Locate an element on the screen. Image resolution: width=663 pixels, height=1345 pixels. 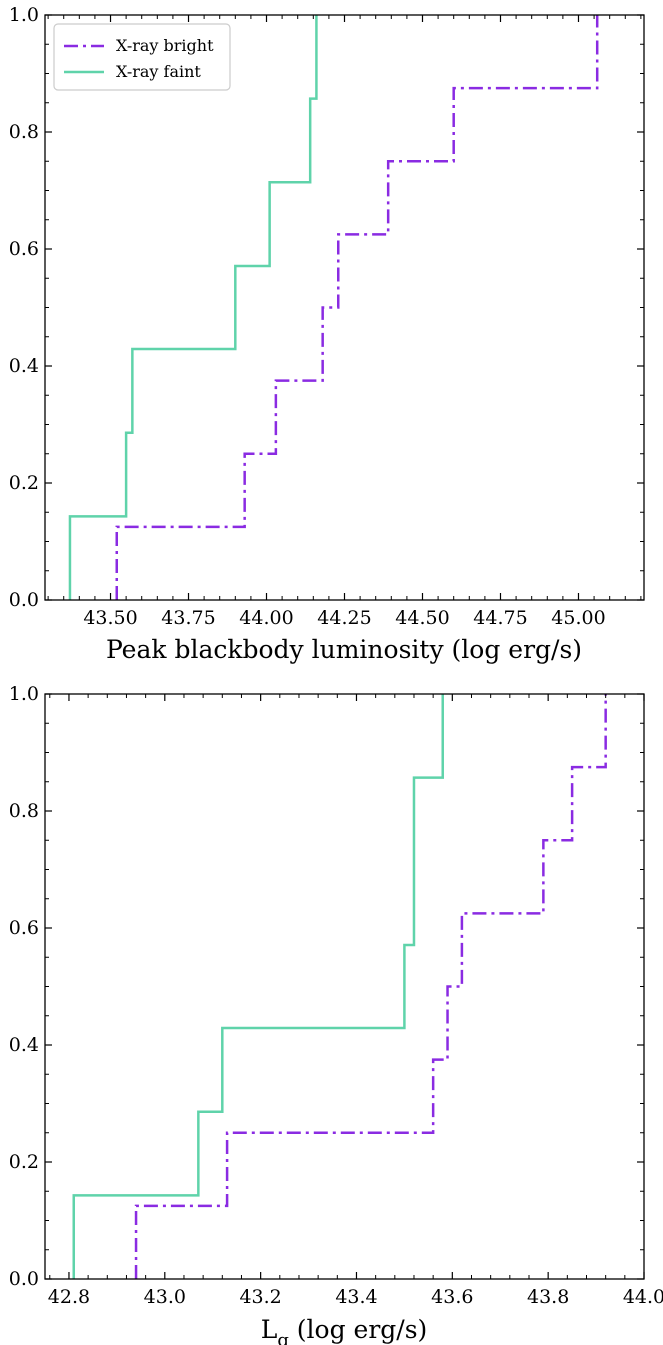
bottom-x-axis-label-rest: (log erg/s) is located at coordinates (358, 1329).